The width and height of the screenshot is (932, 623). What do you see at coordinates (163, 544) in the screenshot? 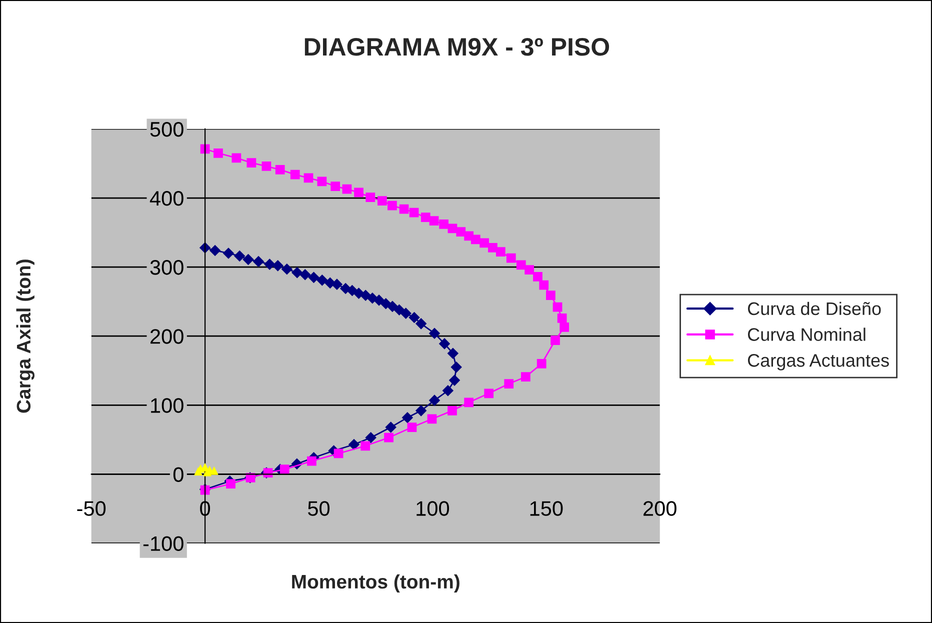
I see `y-tick-label: -100` at bounding box center [163, 544].